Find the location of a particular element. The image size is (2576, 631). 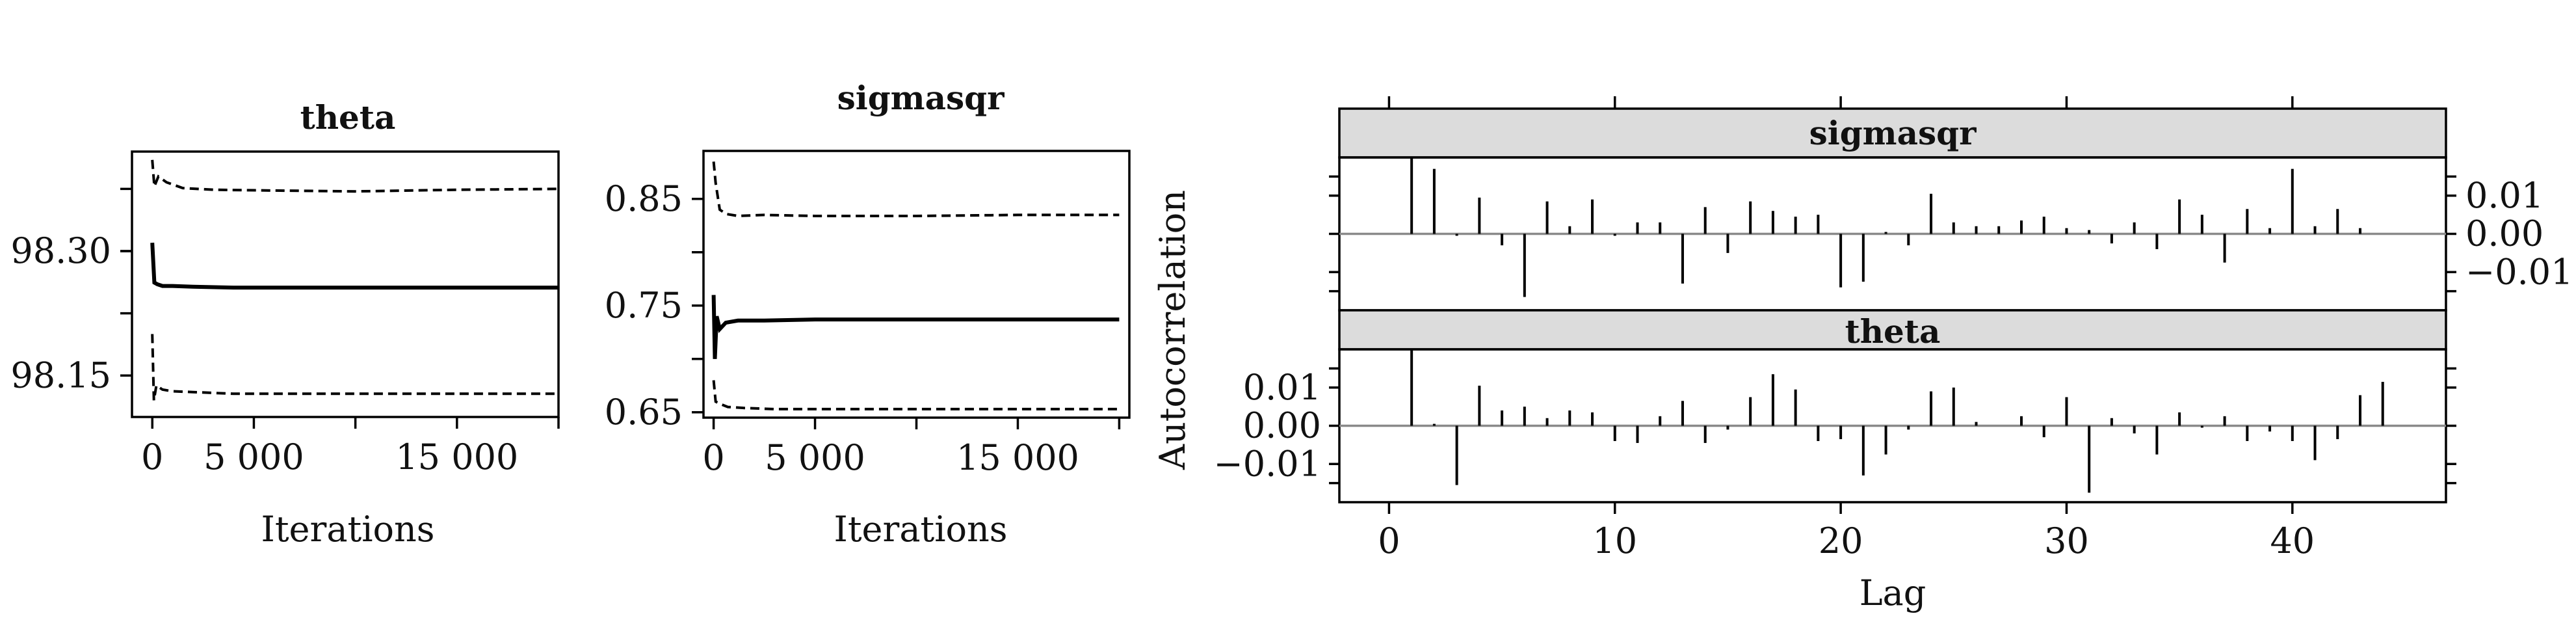

theta-trace-title: theta is located at coordinates (348, 118).